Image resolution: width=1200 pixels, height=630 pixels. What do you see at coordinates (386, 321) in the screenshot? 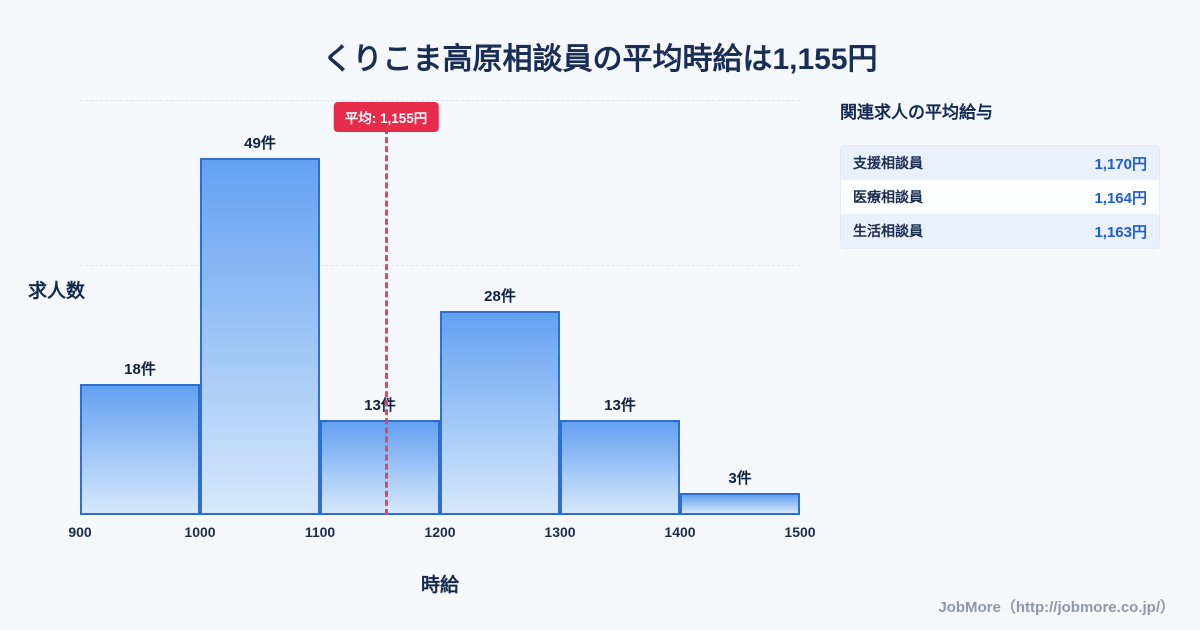
I see `average-line` at bounding box center [386, 321].